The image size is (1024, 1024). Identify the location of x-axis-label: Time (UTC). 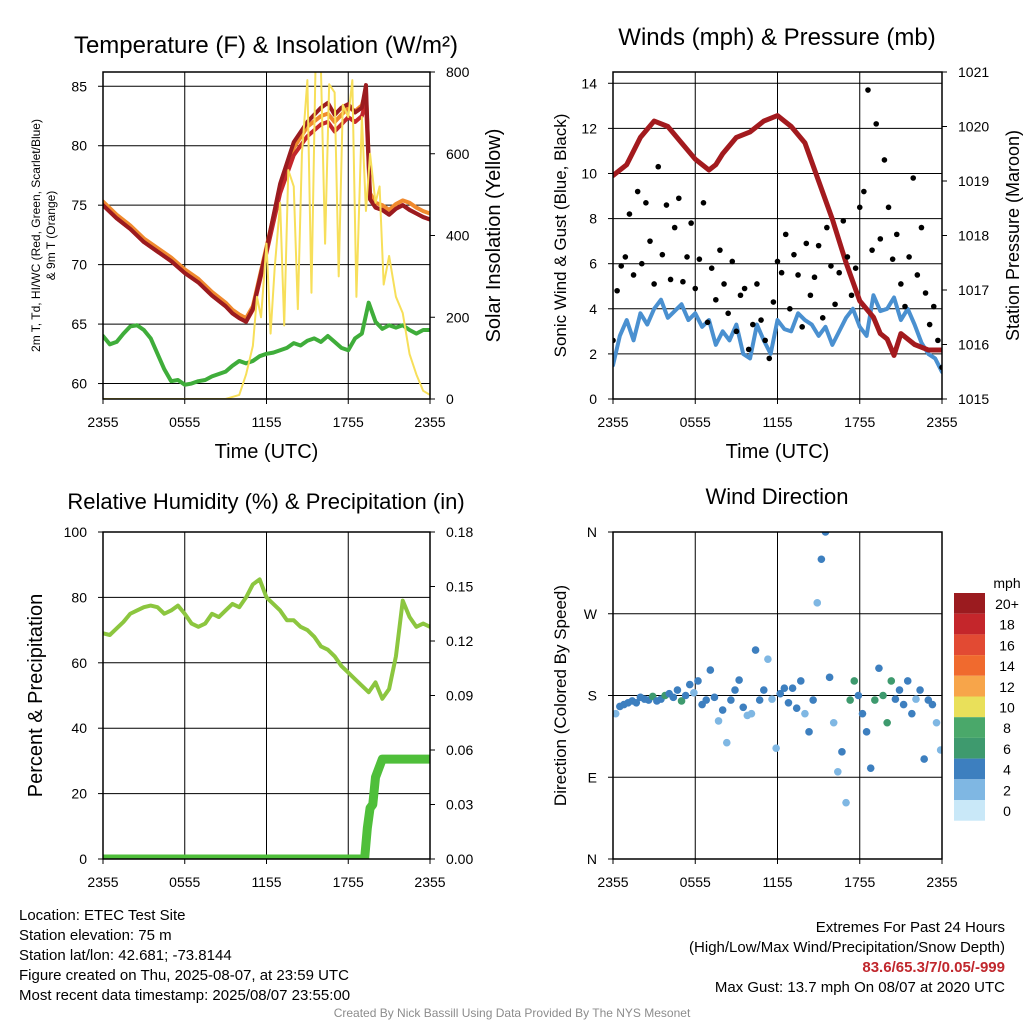
(778, 452).